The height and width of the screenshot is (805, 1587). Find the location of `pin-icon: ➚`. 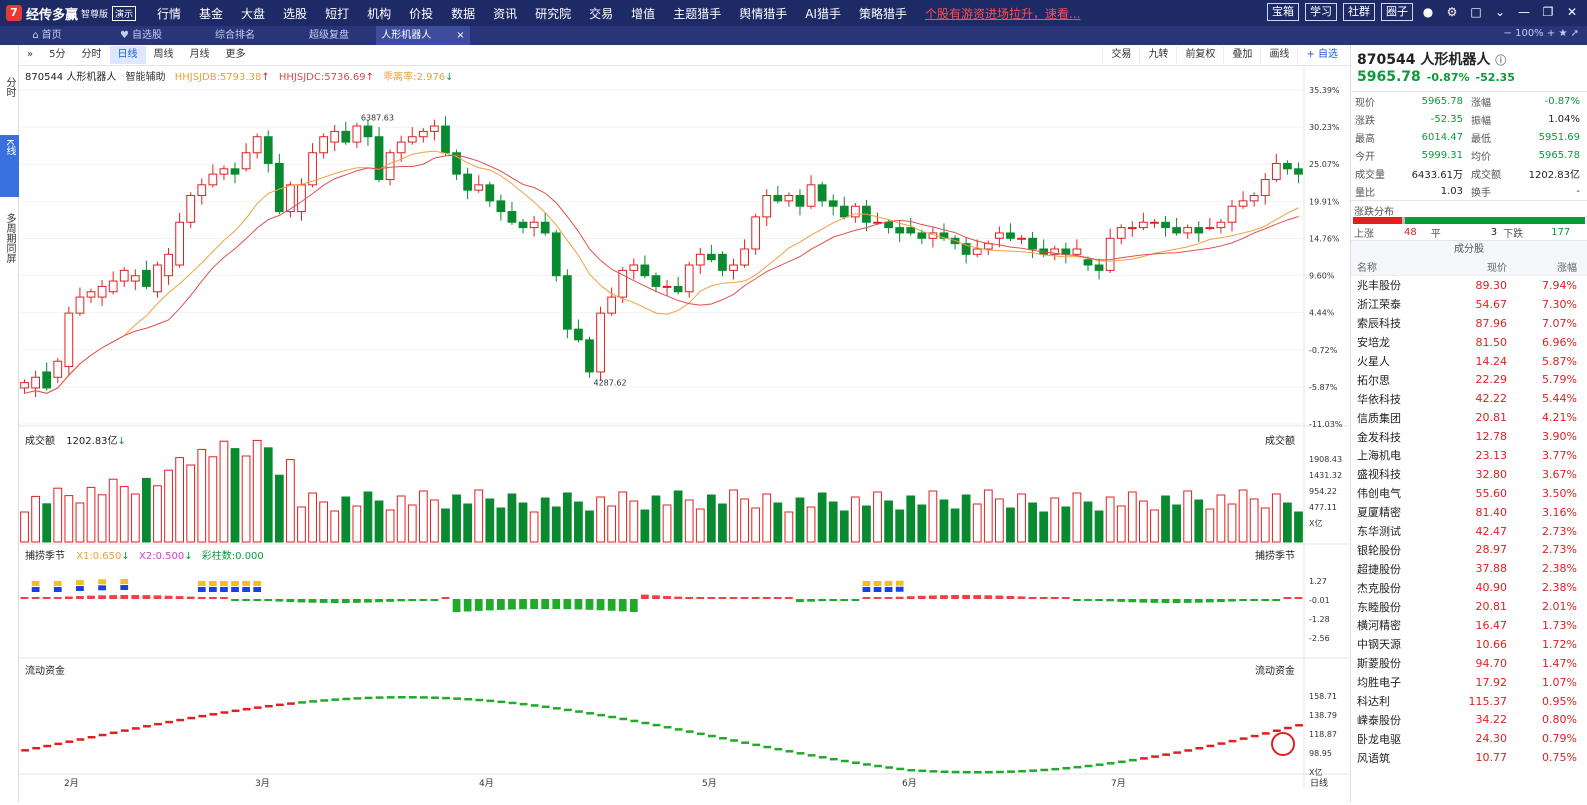

pin-icon: ➚ is located at coordinates (1574, 33).